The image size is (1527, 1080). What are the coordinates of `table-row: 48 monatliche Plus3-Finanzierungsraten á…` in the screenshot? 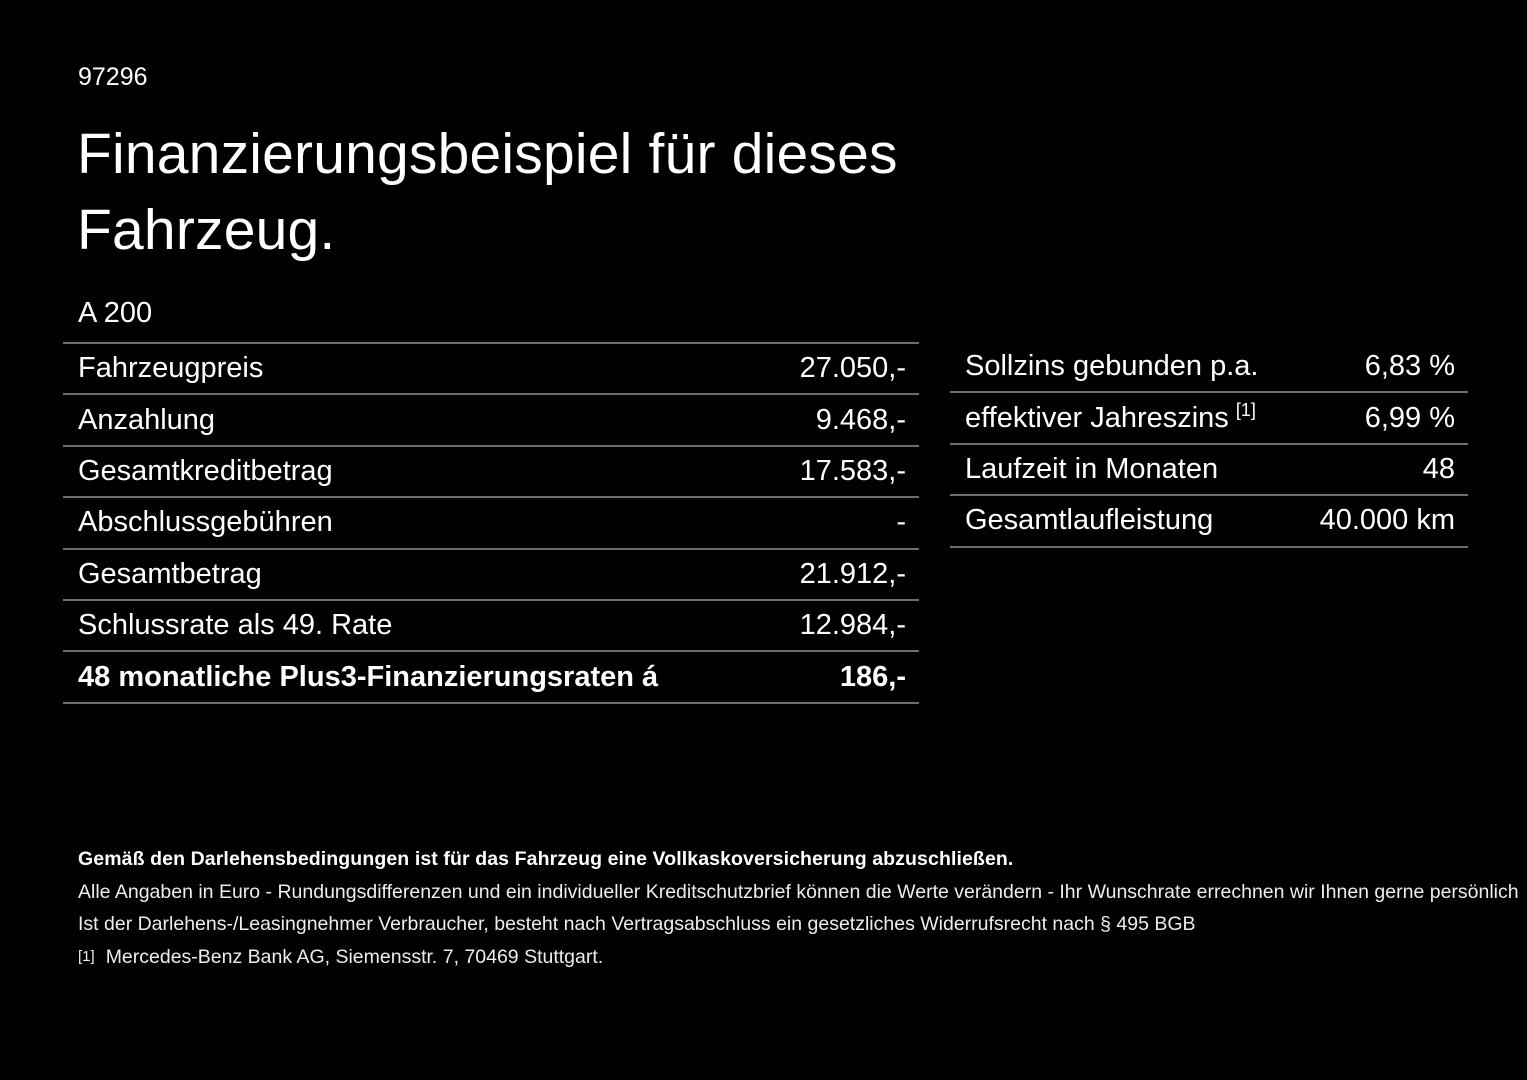 It's located at (491, 678).